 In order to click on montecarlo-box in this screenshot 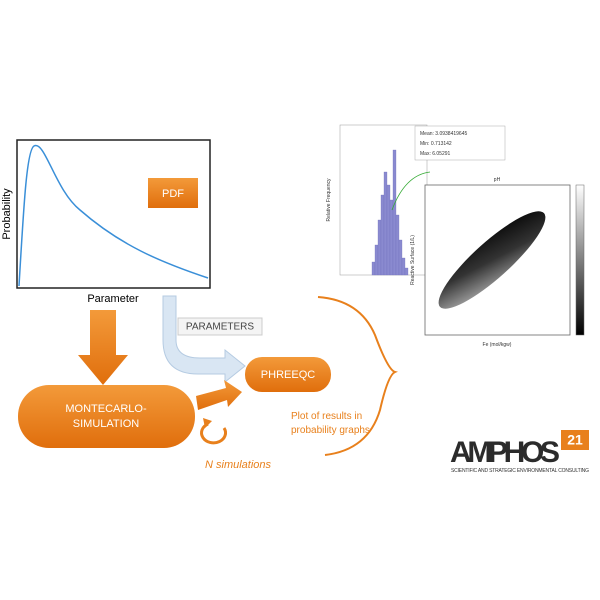, I will do `click(106, 416)`.